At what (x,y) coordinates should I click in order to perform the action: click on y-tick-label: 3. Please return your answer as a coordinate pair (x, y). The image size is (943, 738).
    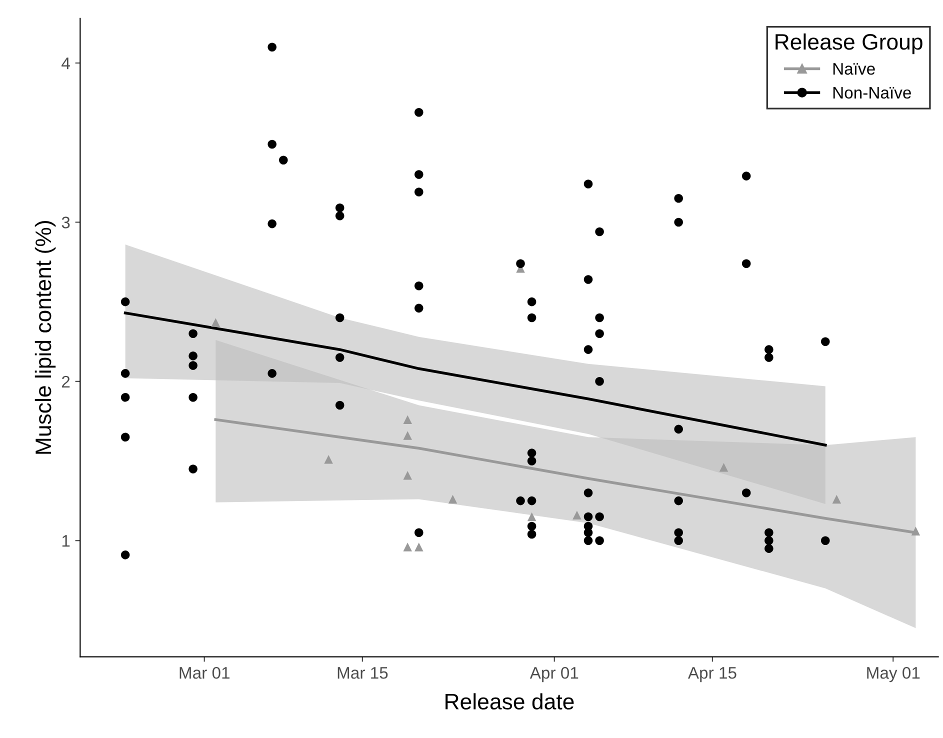
    Looking at the image, I should click on (66, 222).